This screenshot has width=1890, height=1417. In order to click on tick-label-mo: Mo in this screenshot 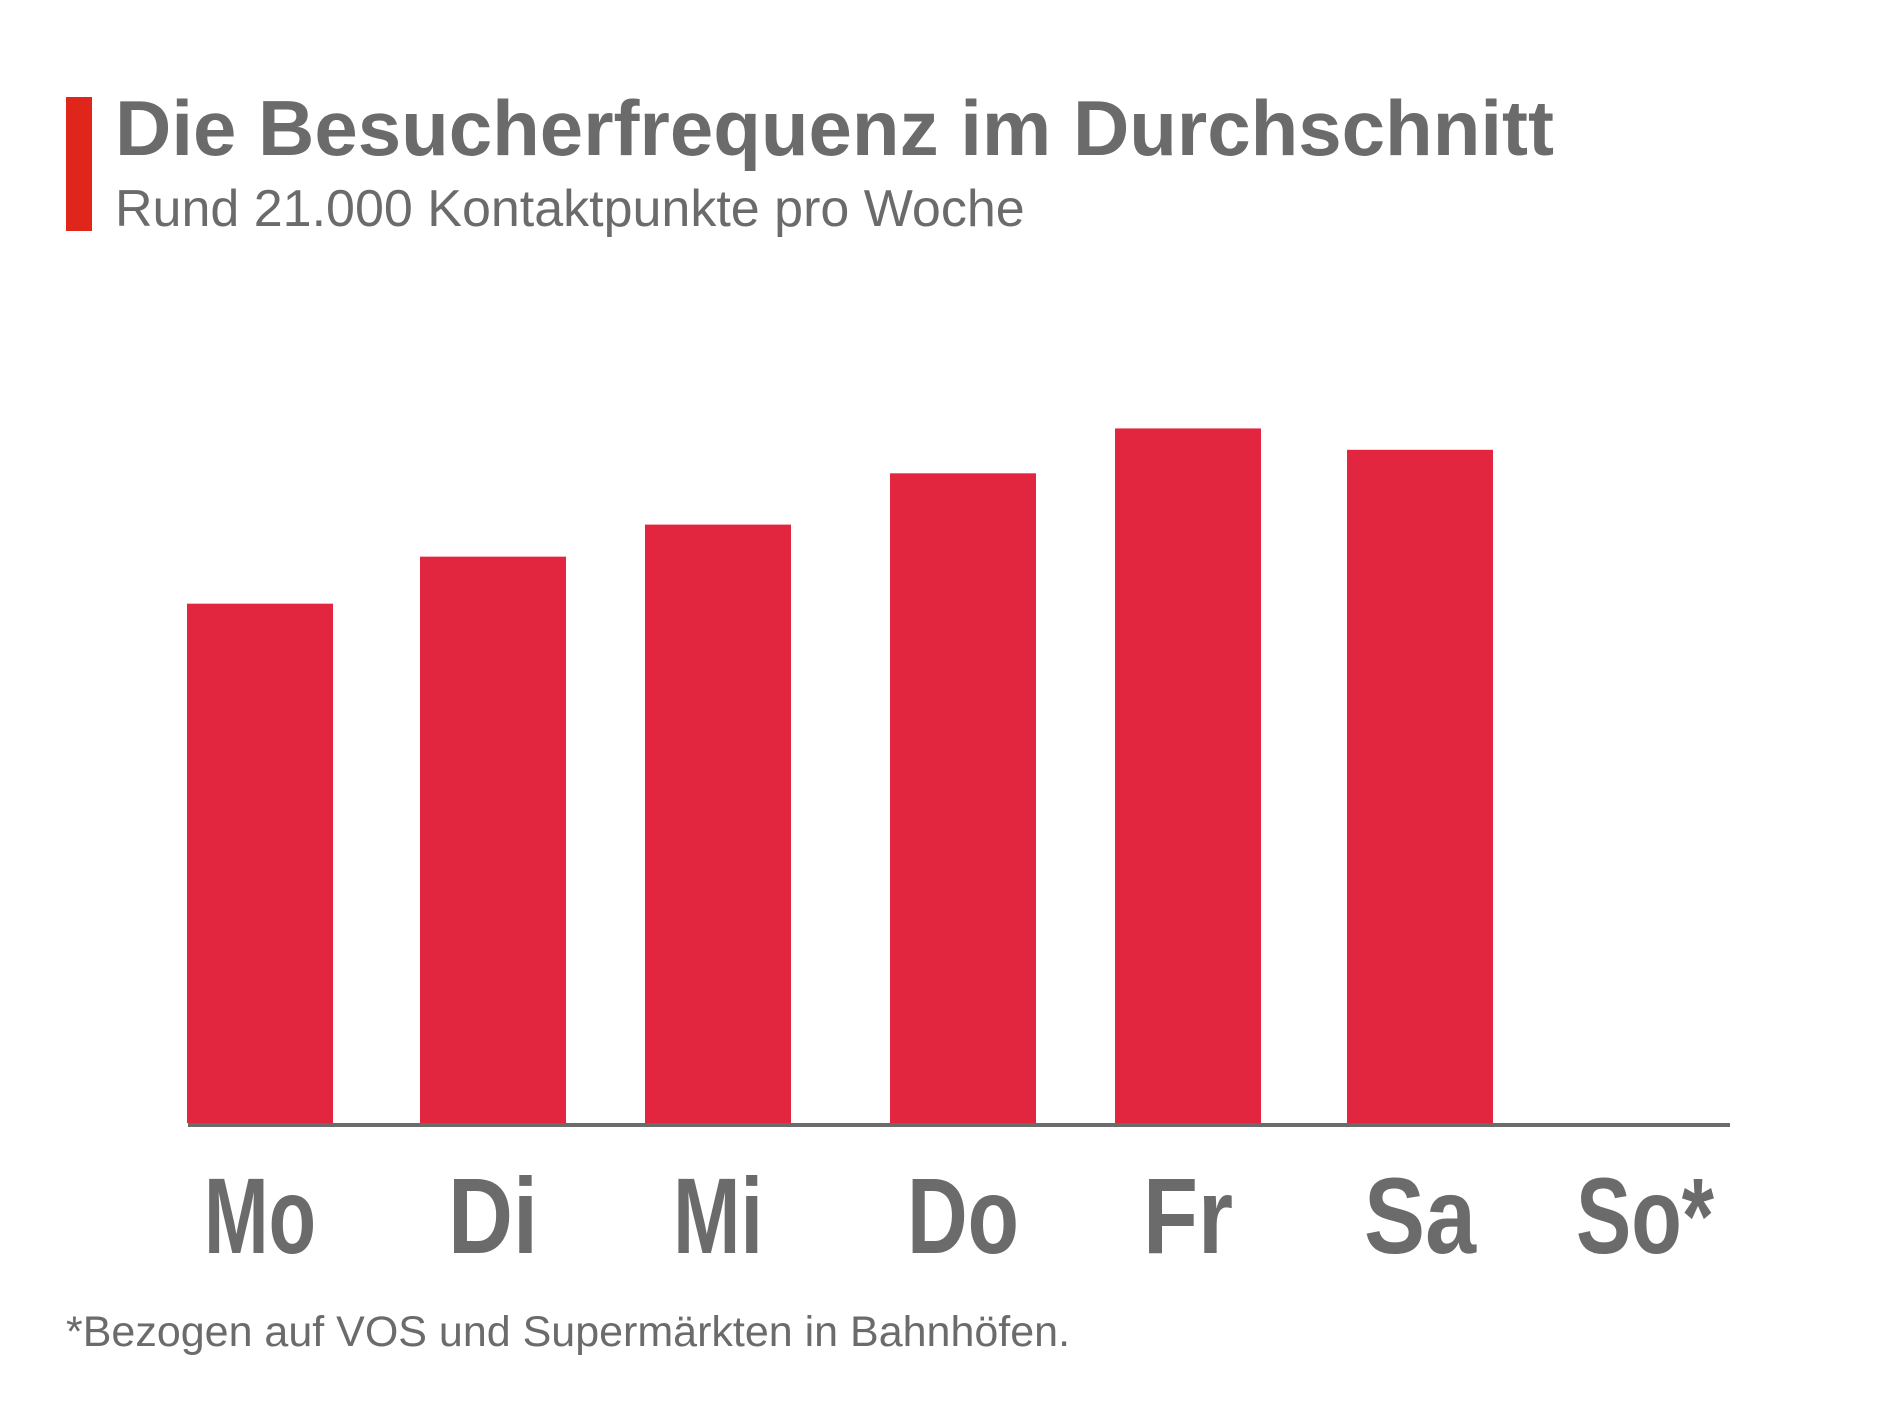, I will do `click(260, 1215)`.